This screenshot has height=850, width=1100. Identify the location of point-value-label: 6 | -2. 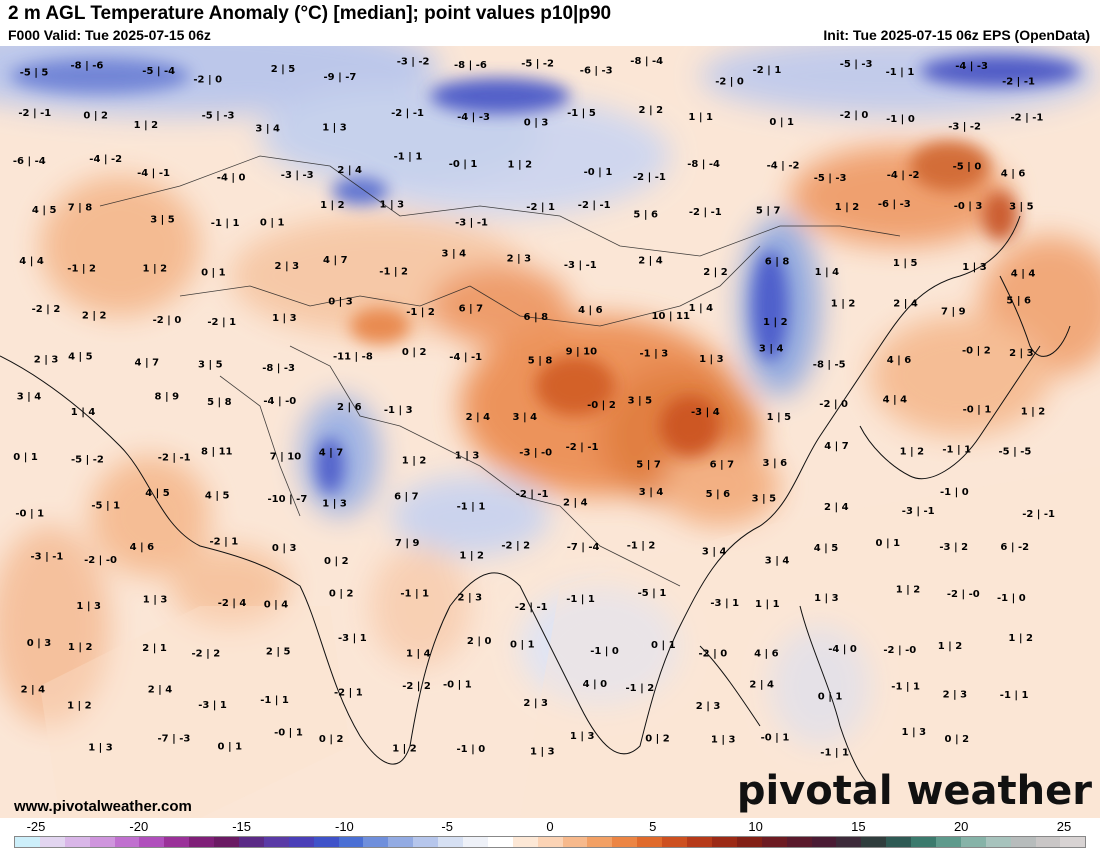
(1014, 547).